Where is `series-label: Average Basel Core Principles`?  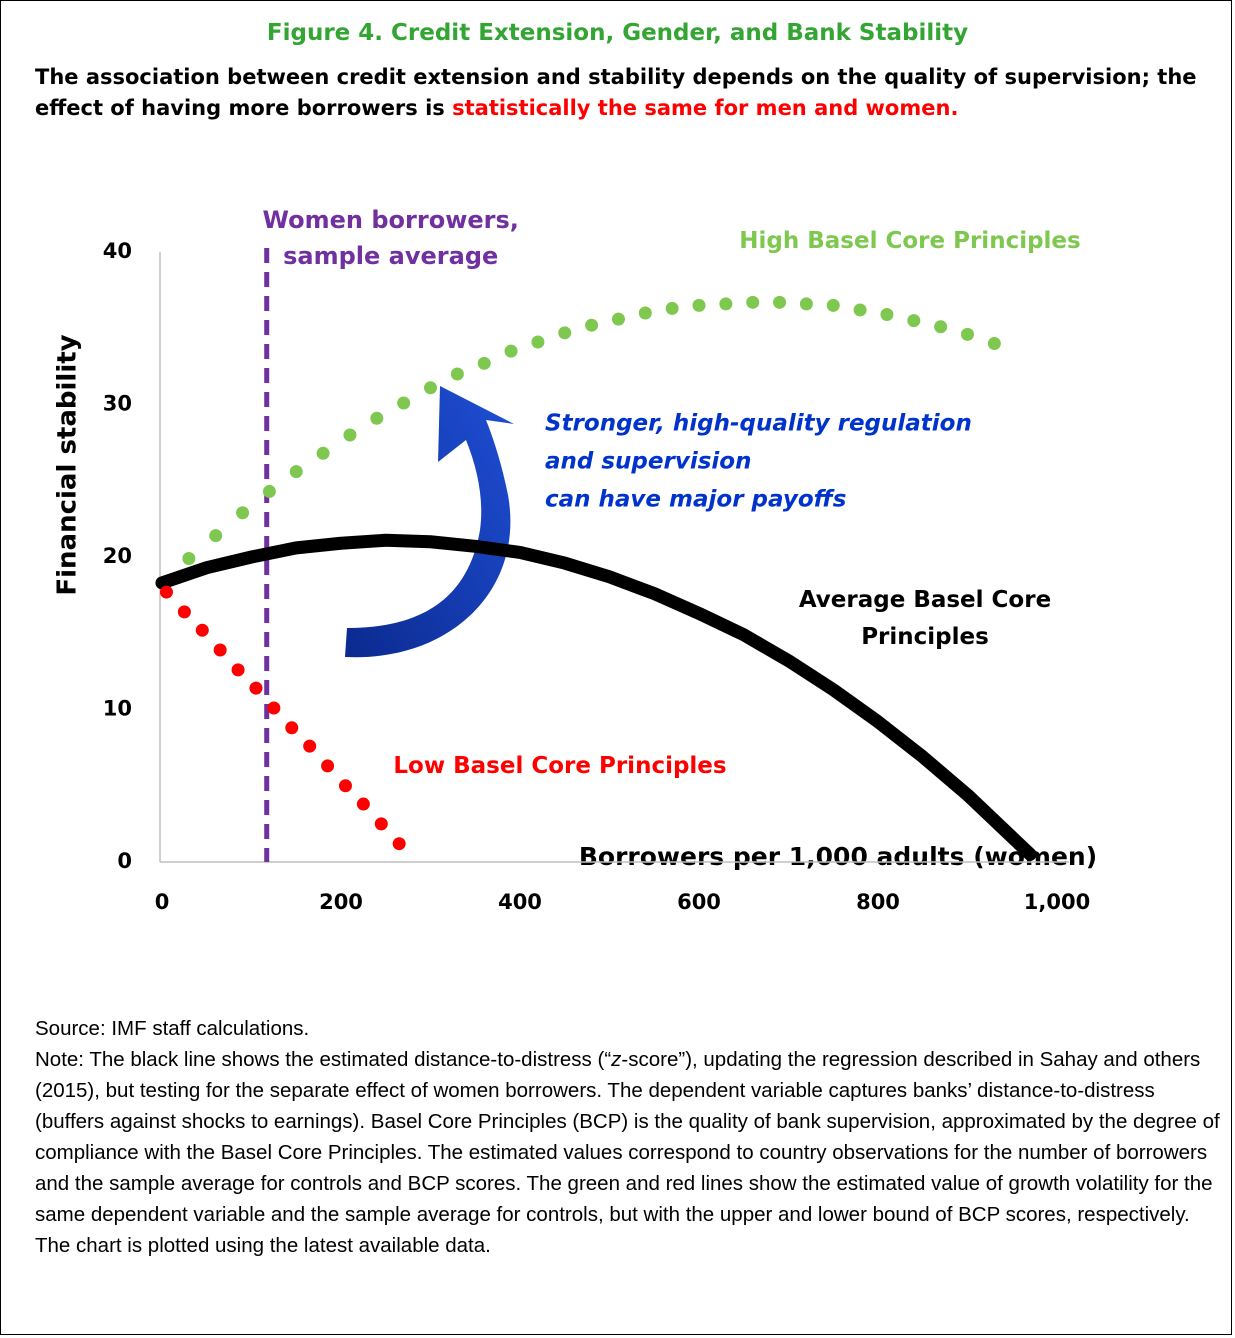 series-label: Average Basel Core Principles is located at coordinates (925, 618).